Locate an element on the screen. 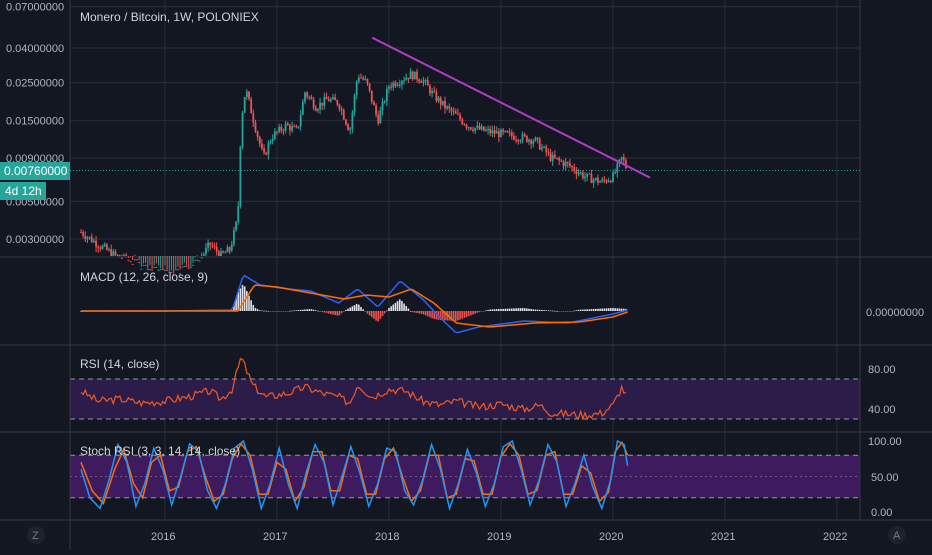  stoch-rsi-pane is located at coordinates (354, 475).